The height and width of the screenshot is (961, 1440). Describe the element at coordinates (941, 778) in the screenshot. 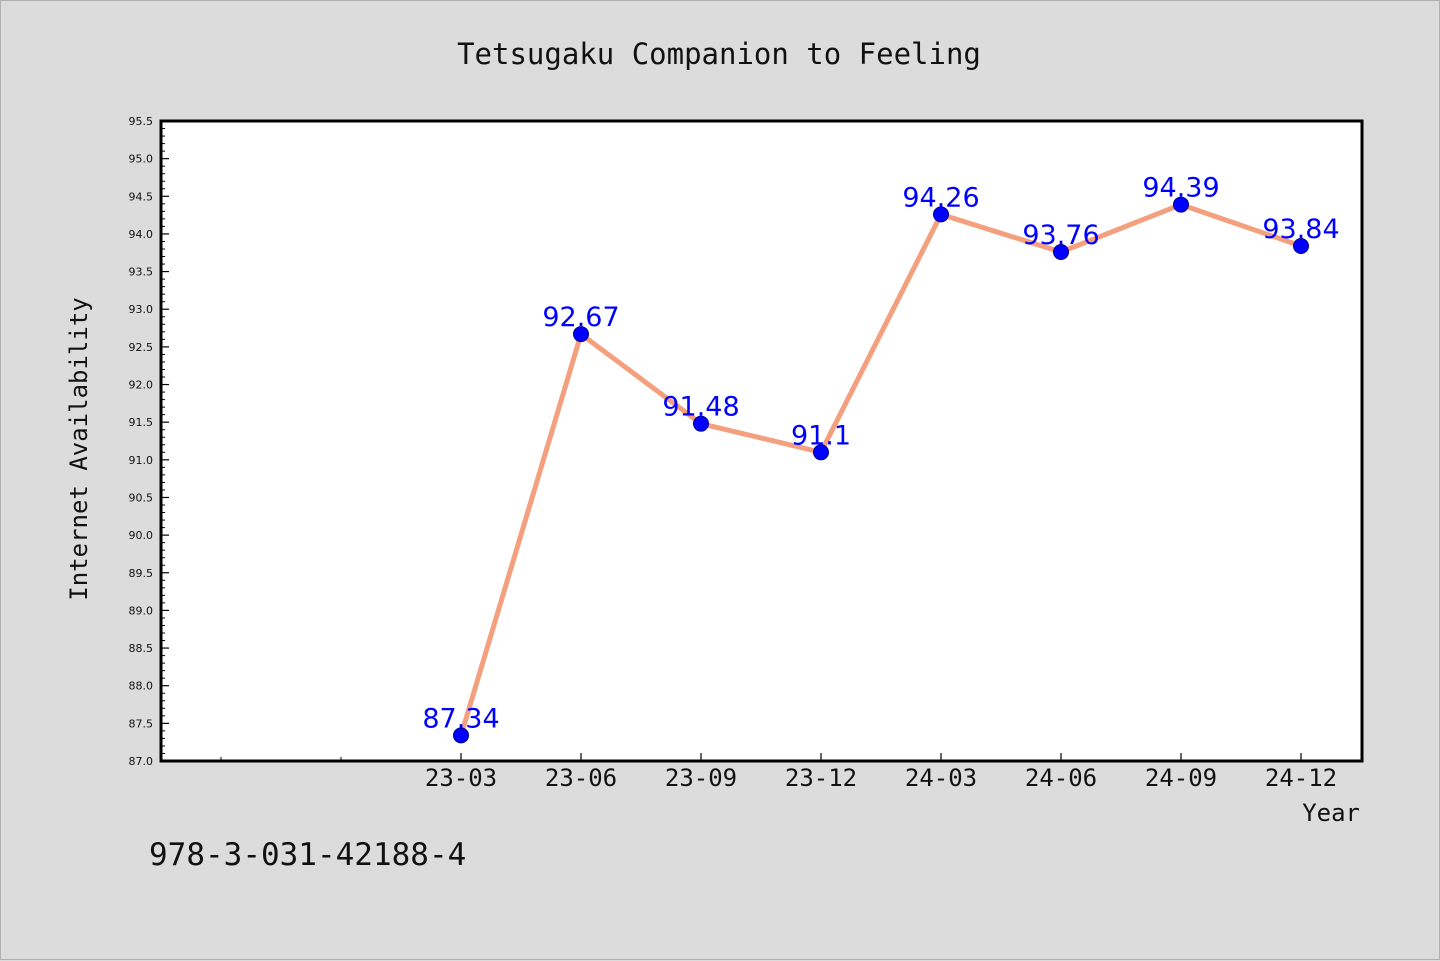

I see `x-tick-label: 24-03` at that location.